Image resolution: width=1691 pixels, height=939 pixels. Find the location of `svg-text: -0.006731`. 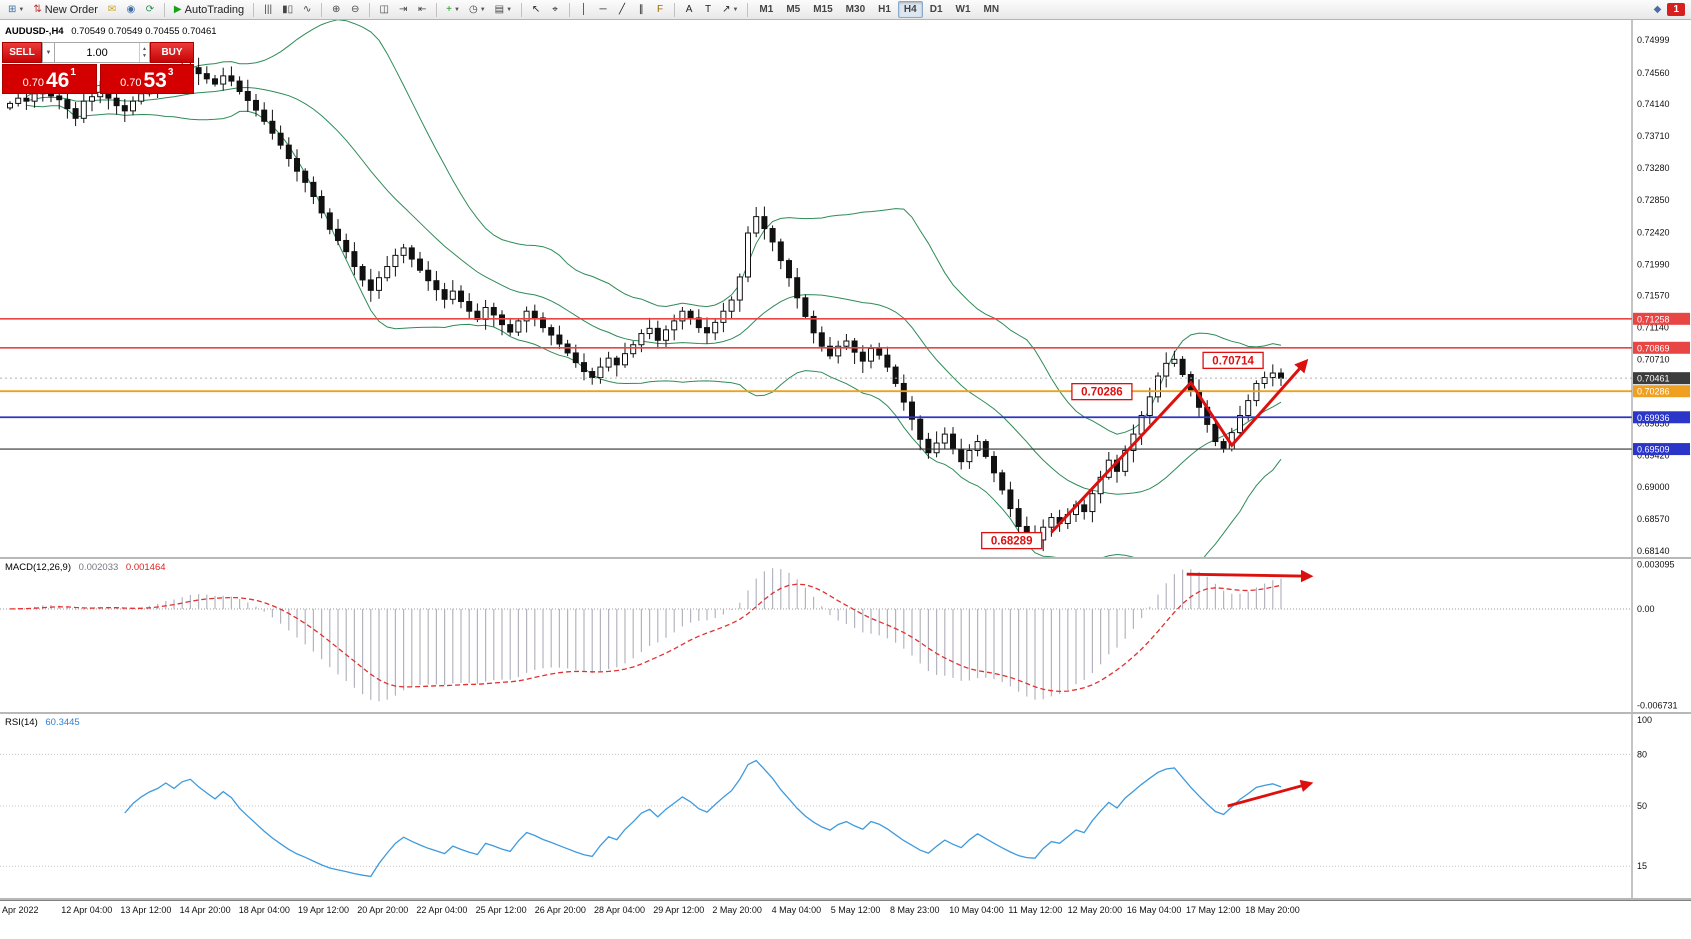

svg-text: -0.006731 is located at coordinates (1657, 706).